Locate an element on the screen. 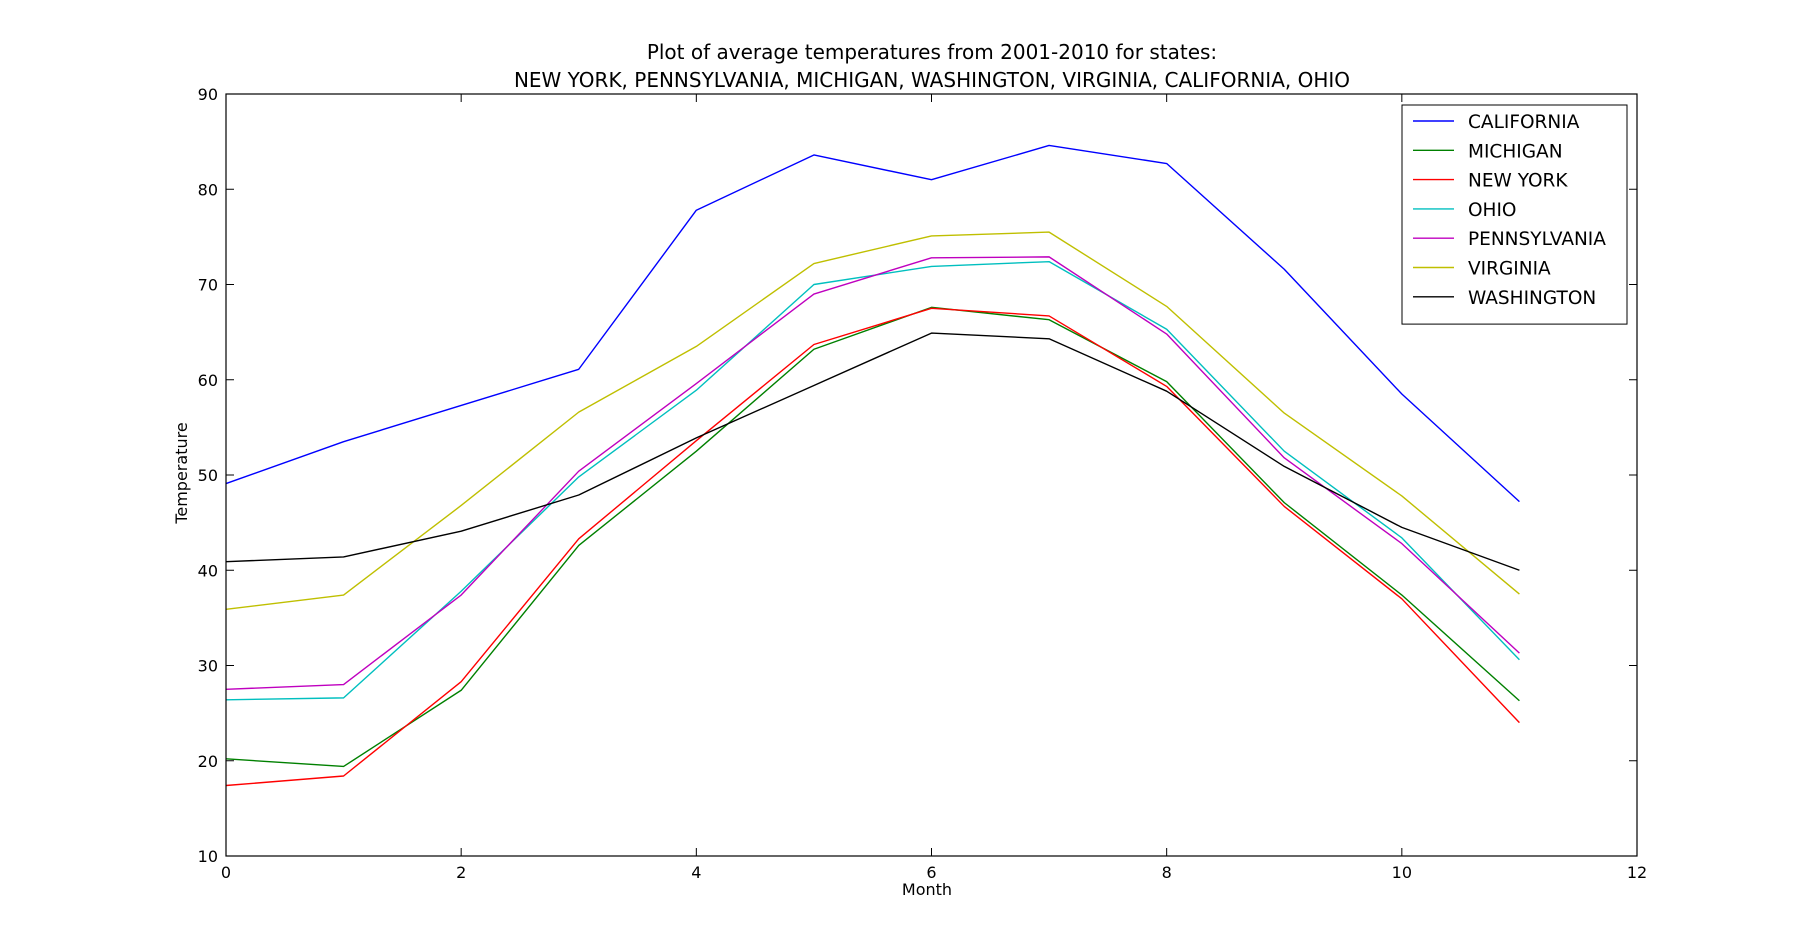 Image resolution: width=1800 pixels, height=940 pixels. y-tick-label: 10 is located at coordinates (208, 856).